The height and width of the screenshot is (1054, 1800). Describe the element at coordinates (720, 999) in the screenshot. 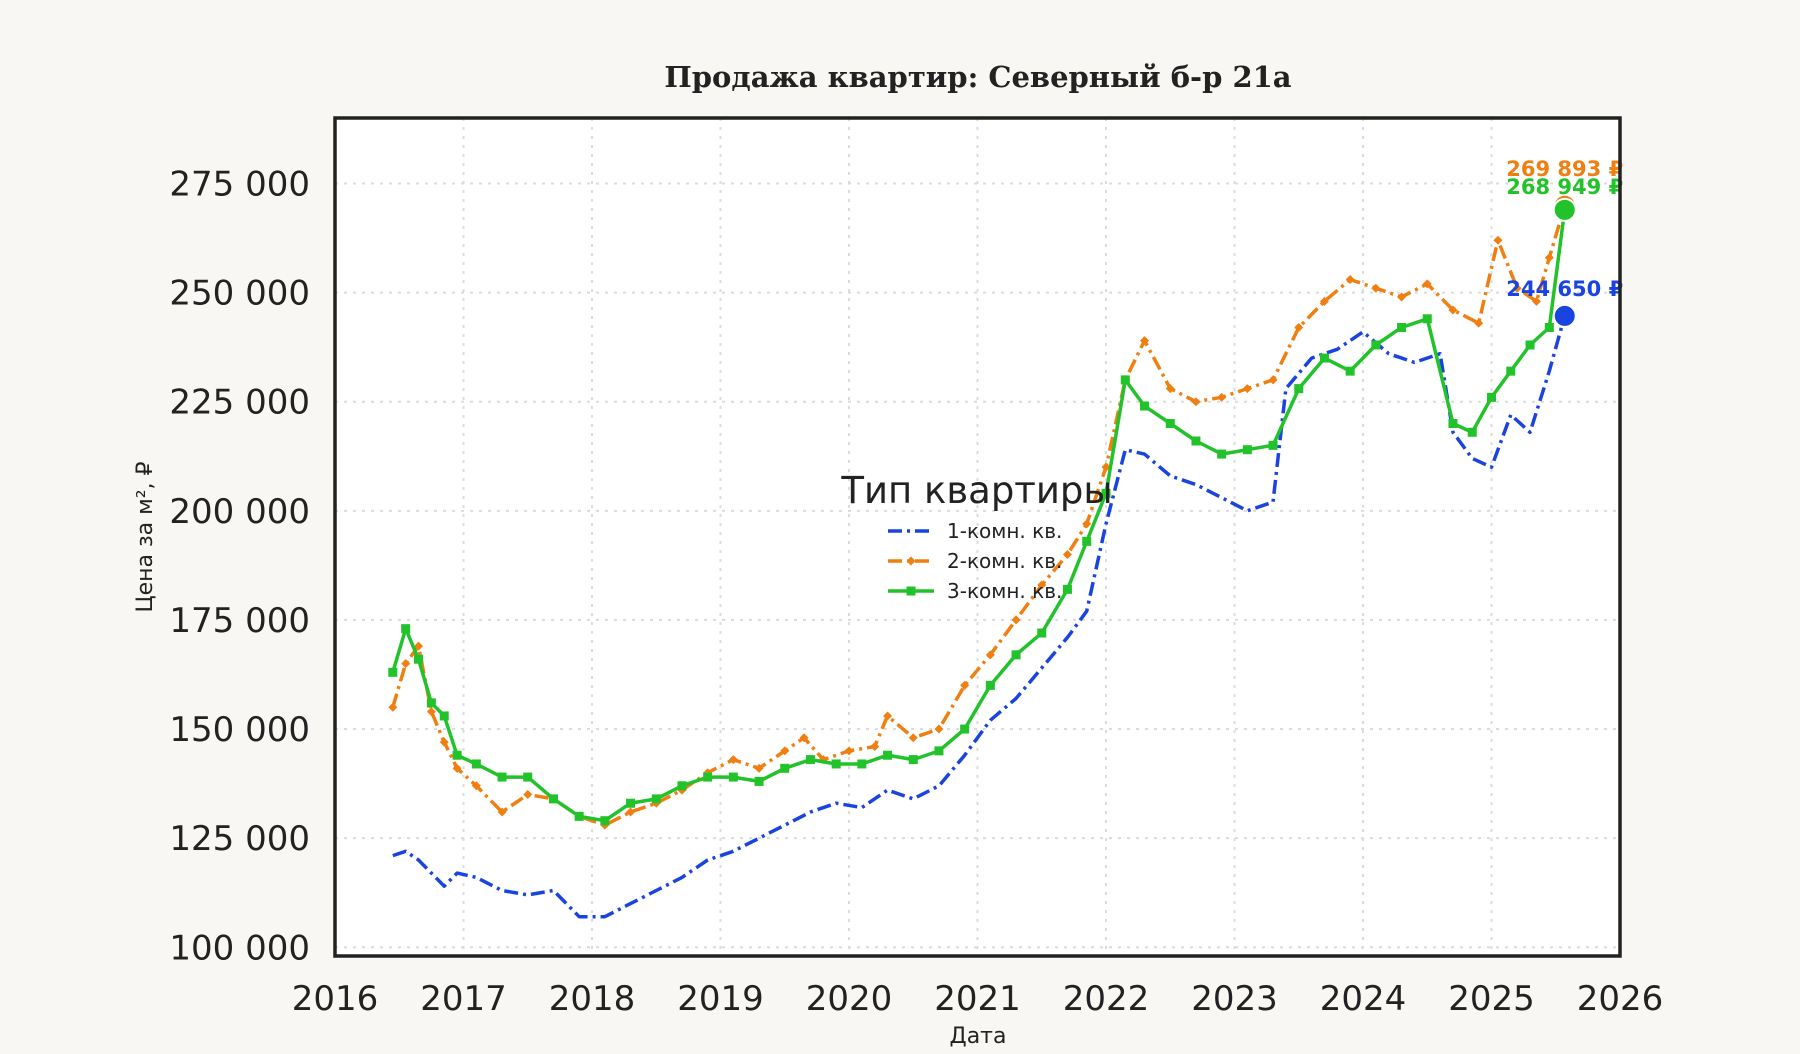

I see `x-tick-label: 2019` at that location.